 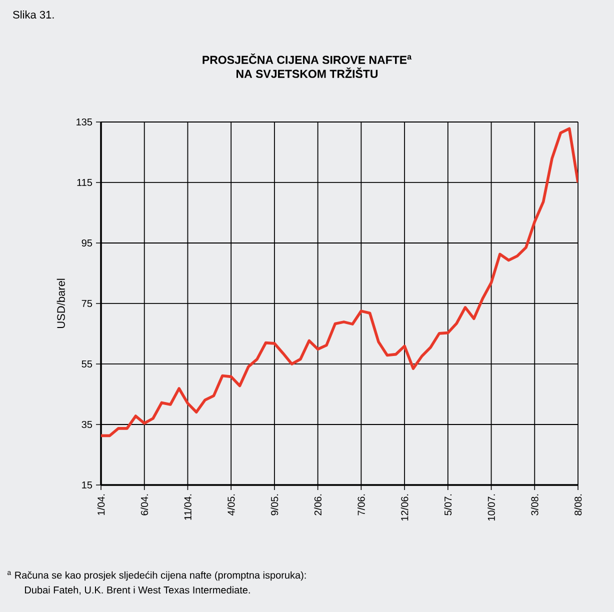 What do you see at coordinates (157, 576) in the screenshot?
I see `text: $^{a}$ Računa se kao prosjek sljedećih cijena nafte (promptna isporuka):` at bounding box center [157, 576].